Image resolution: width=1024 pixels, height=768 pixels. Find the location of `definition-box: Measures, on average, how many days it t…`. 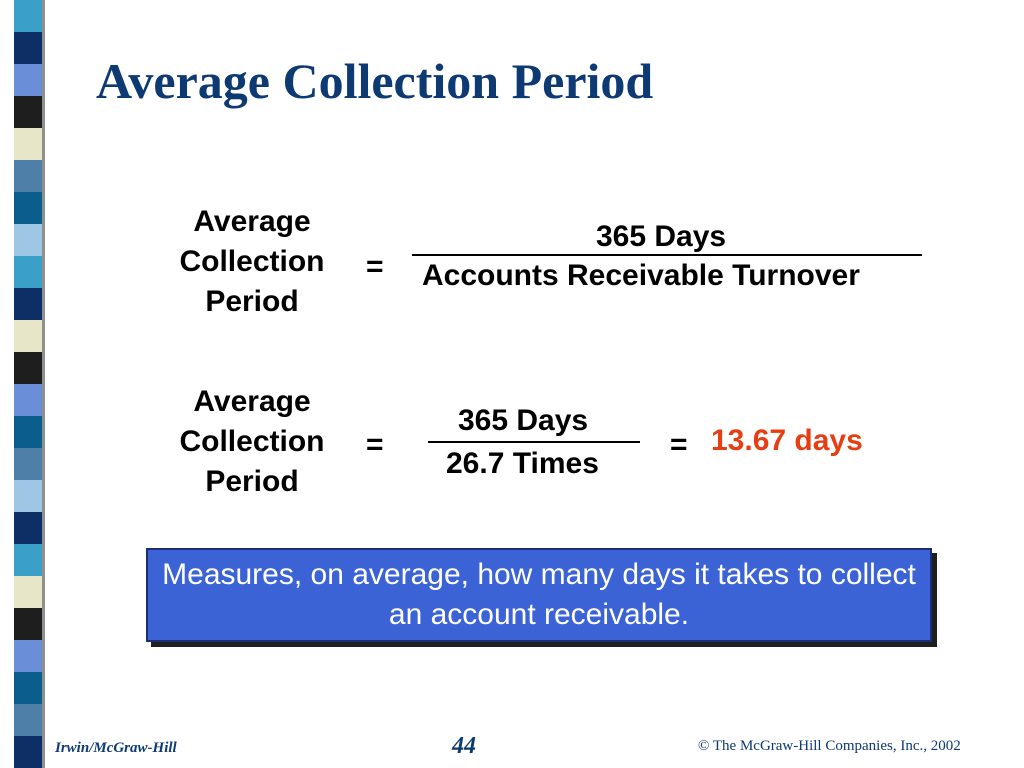

definition-box: Measures, on average, how many days it t… is located at coordinates (539, 595).